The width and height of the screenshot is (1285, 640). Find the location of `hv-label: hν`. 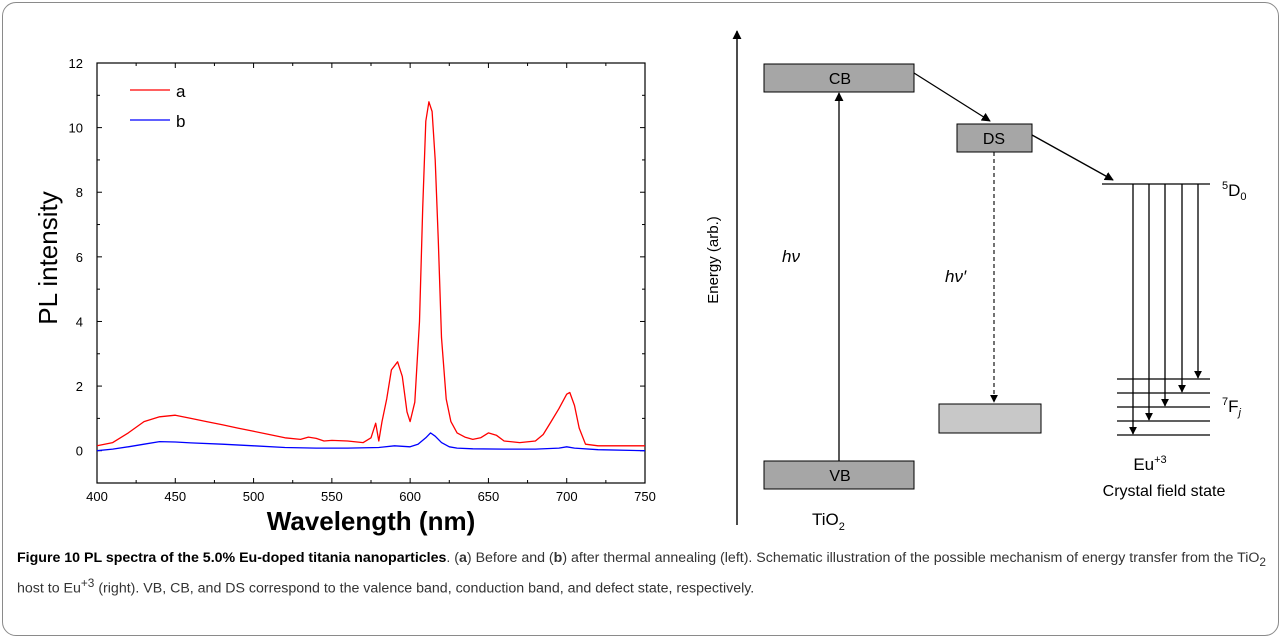

hv-label: hν is located at coordinates (791, 256).